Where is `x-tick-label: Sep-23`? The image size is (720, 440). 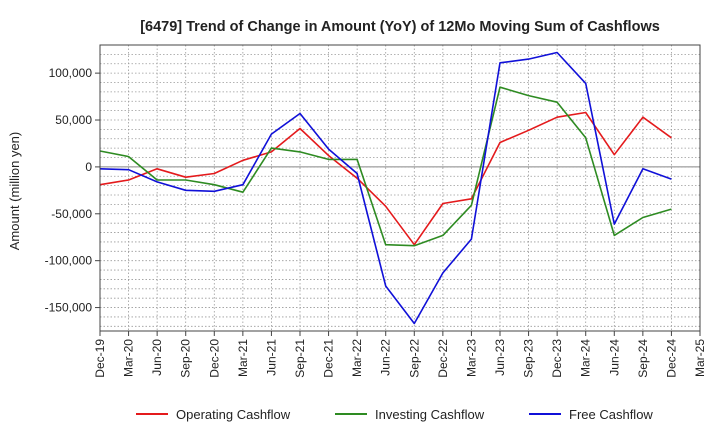 x-tick-label: Sep-23 is located at coordinates (529, 358).